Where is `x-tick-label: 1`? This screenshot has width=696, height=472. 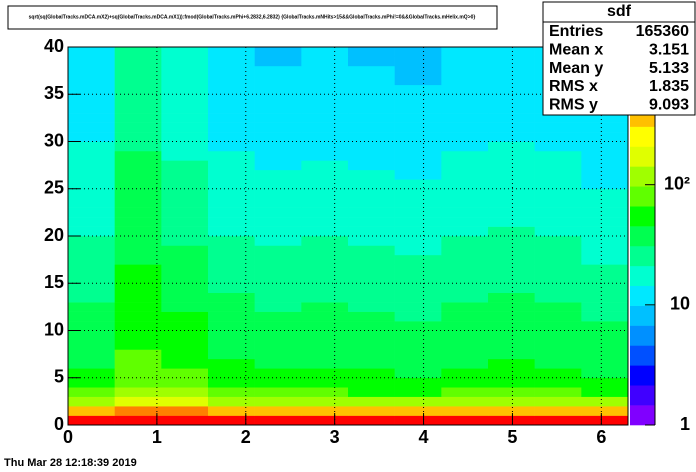
x-tick-label: 1 is located at coordinates (157, 437).